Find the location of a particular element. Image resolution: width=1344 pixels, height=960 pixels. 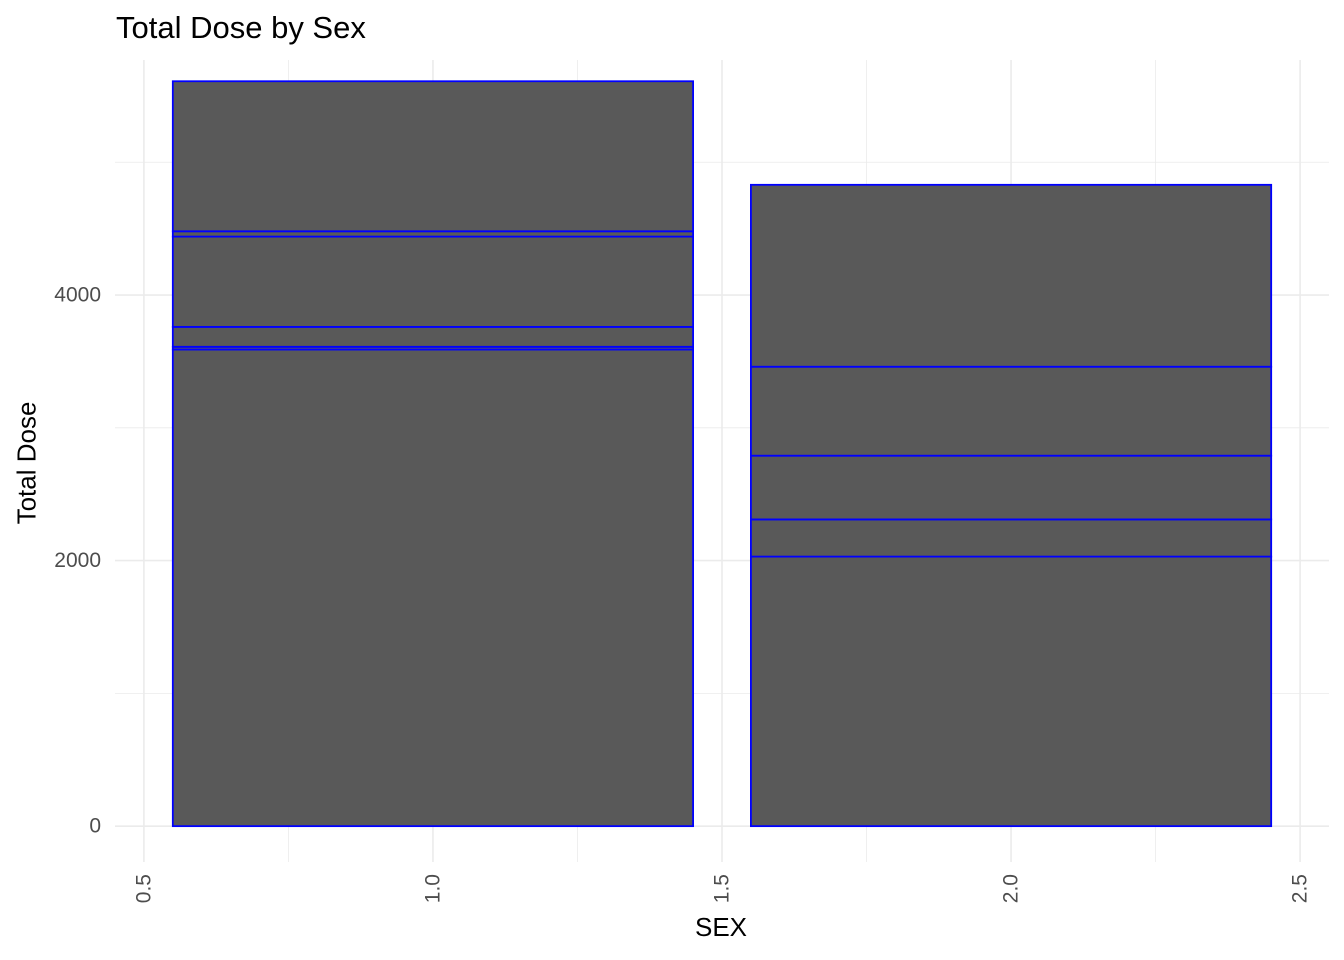

x-tick-label: 1.5 is located at coordinates (722, 888).